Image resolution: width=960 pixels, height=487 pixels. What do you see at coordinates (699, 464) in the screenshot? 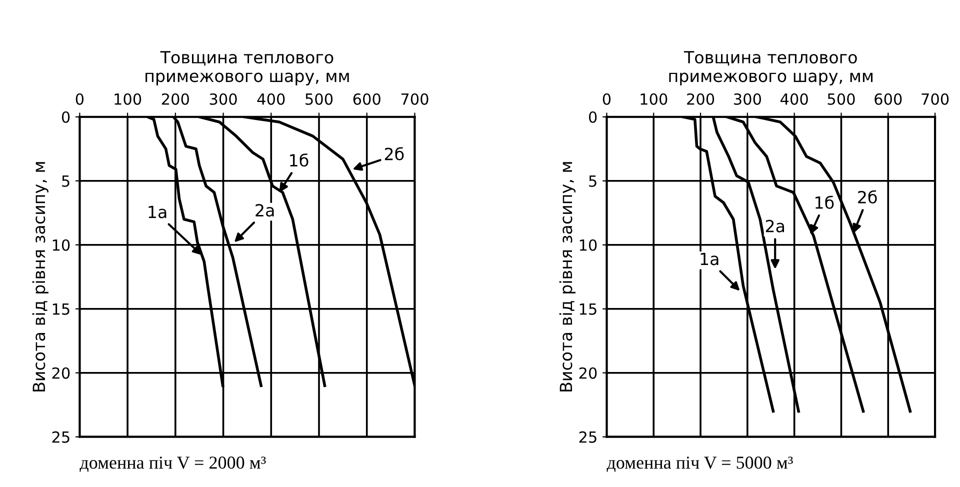
I see `text: доменна піч V = 5000 м³` at bounding box center [699, 464].